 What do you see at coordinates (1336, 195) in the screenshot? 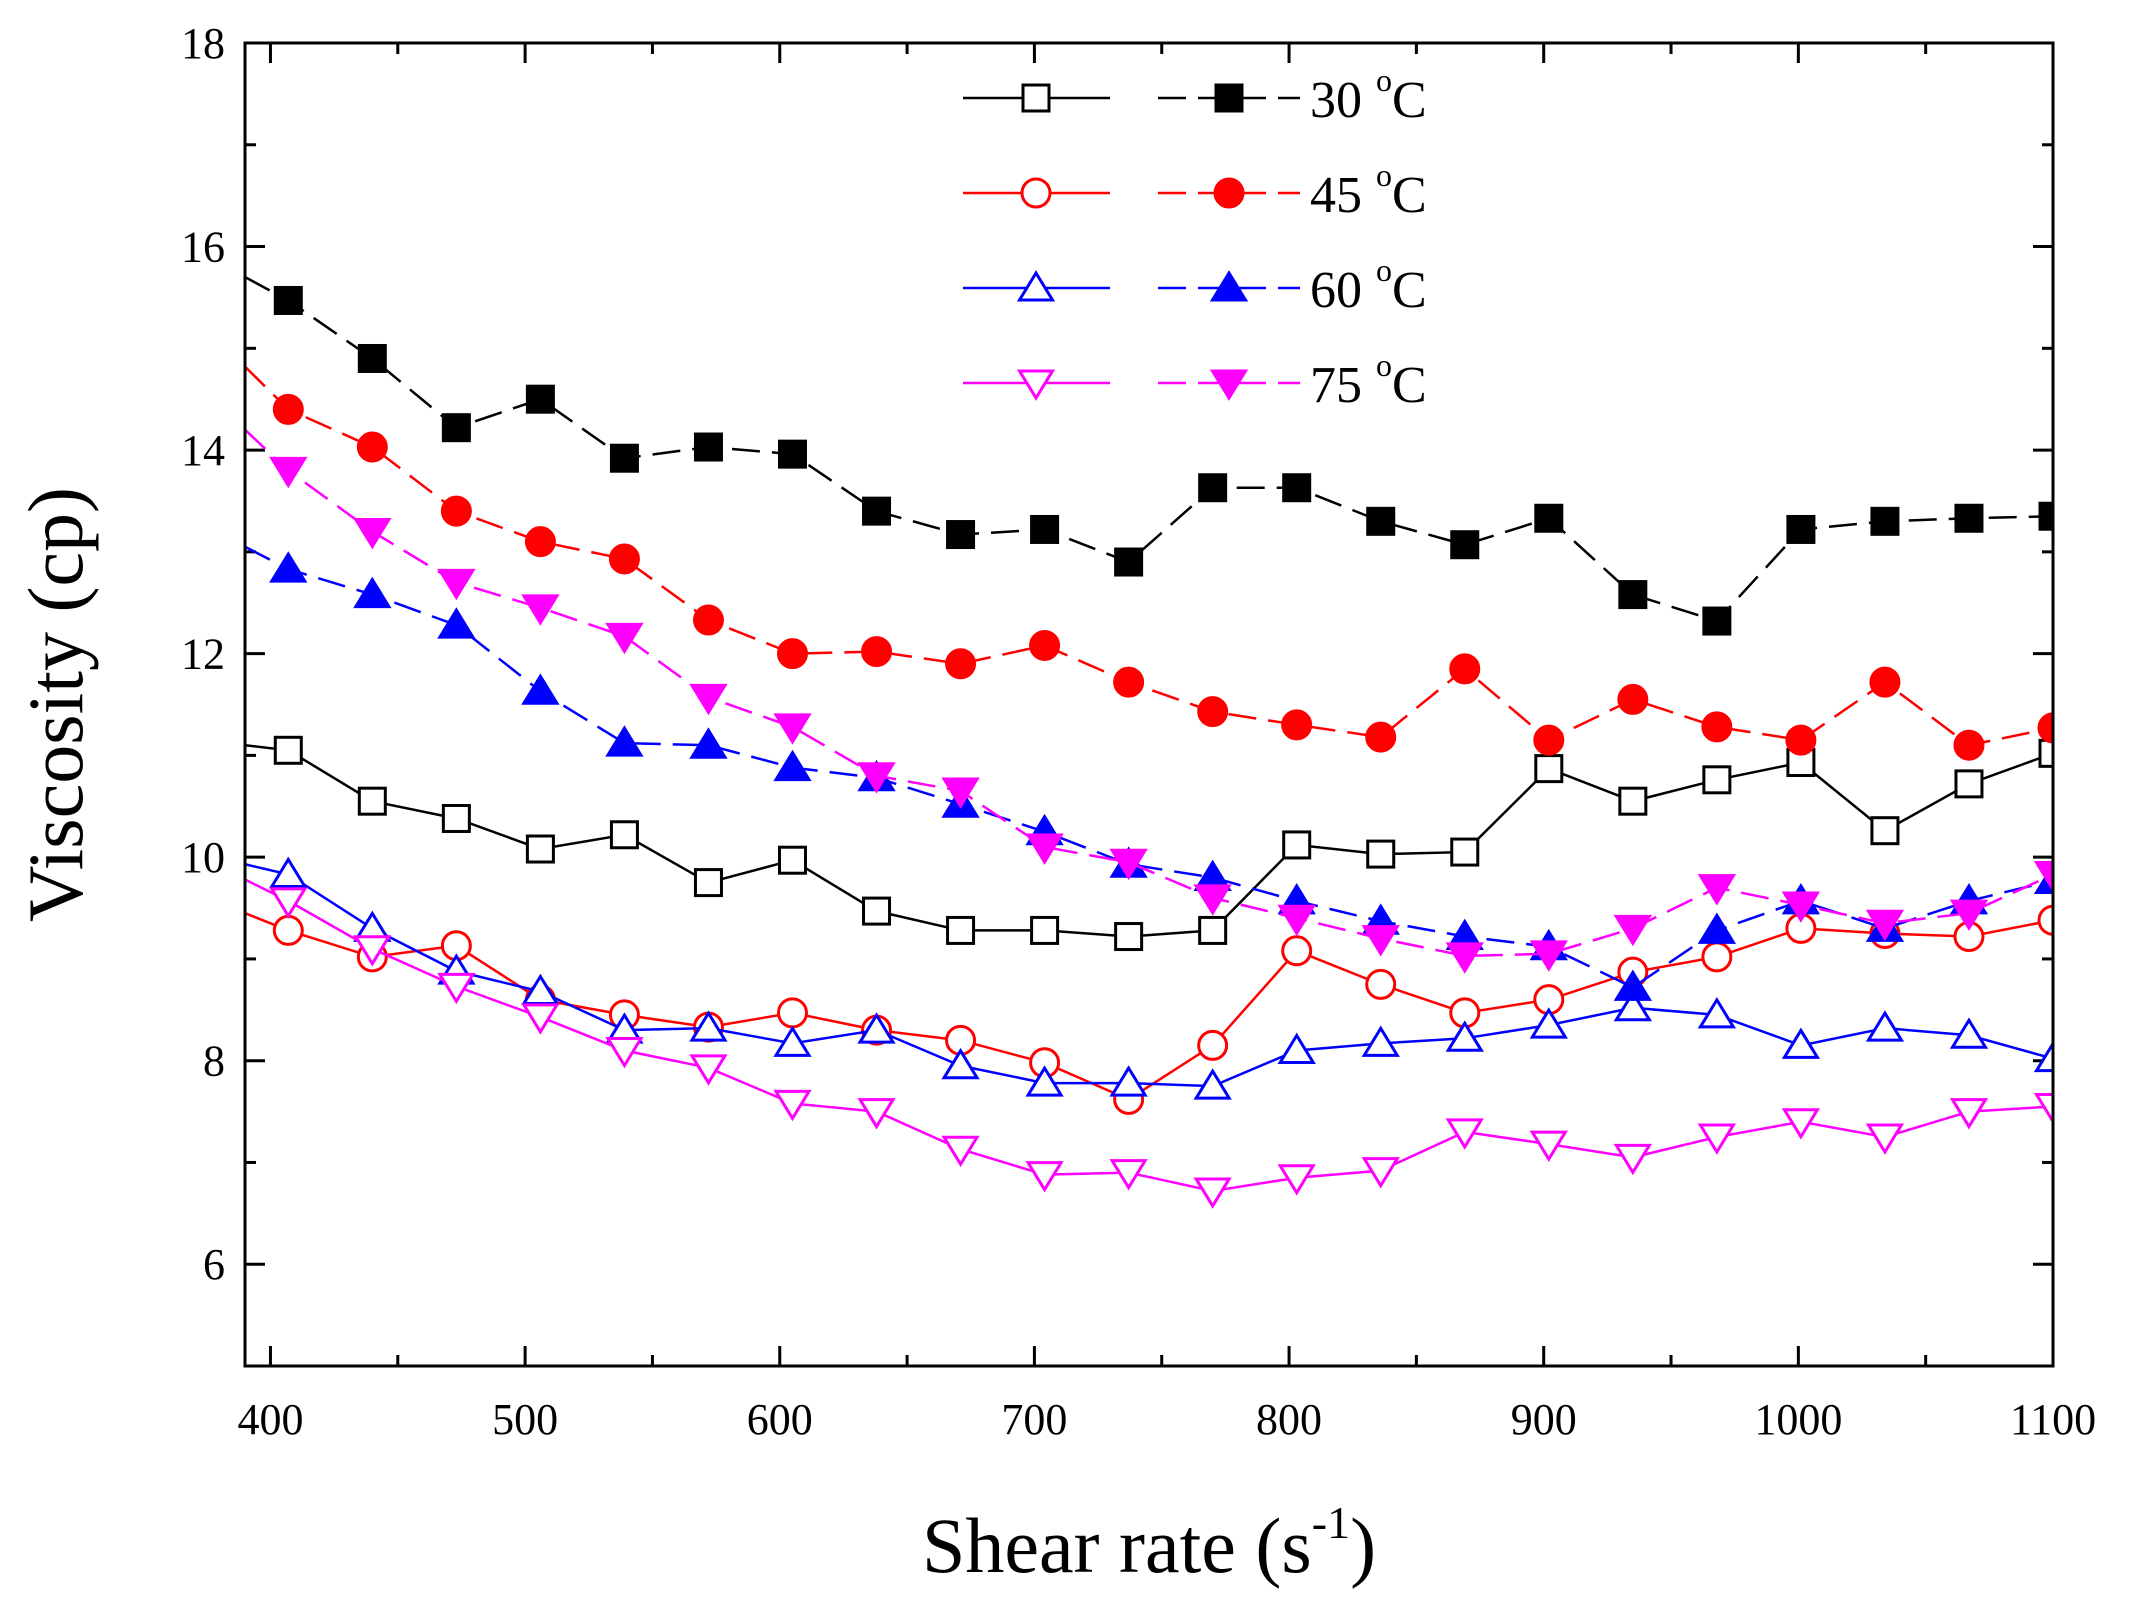
I see `legend-temp: 45` at bounding box center [1336, 195].